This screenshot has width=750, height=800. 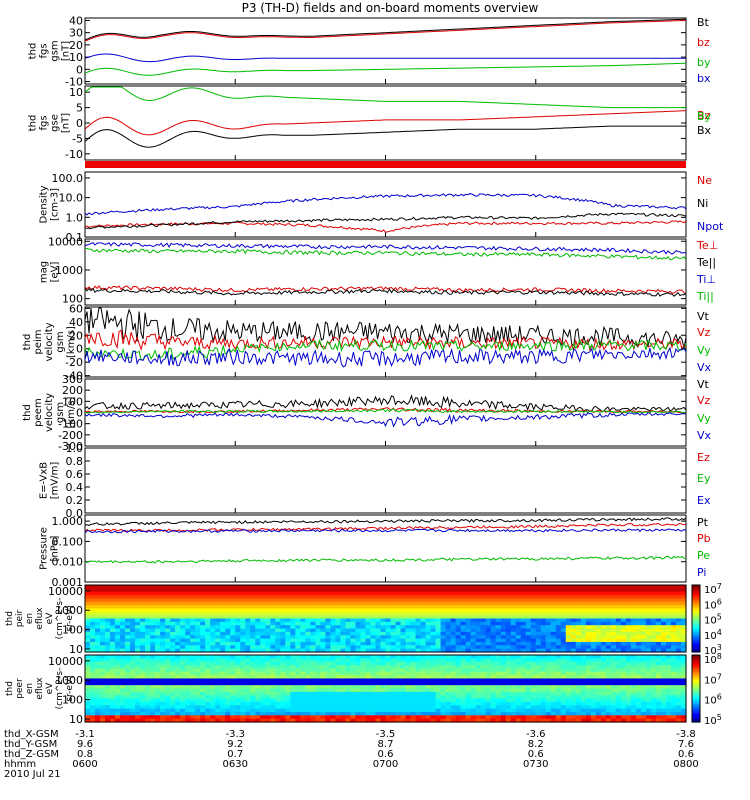 What do you see at coordinates (704, 62) in the screenshot?
I see `legend-by: by` at bounding box center [704, 62].